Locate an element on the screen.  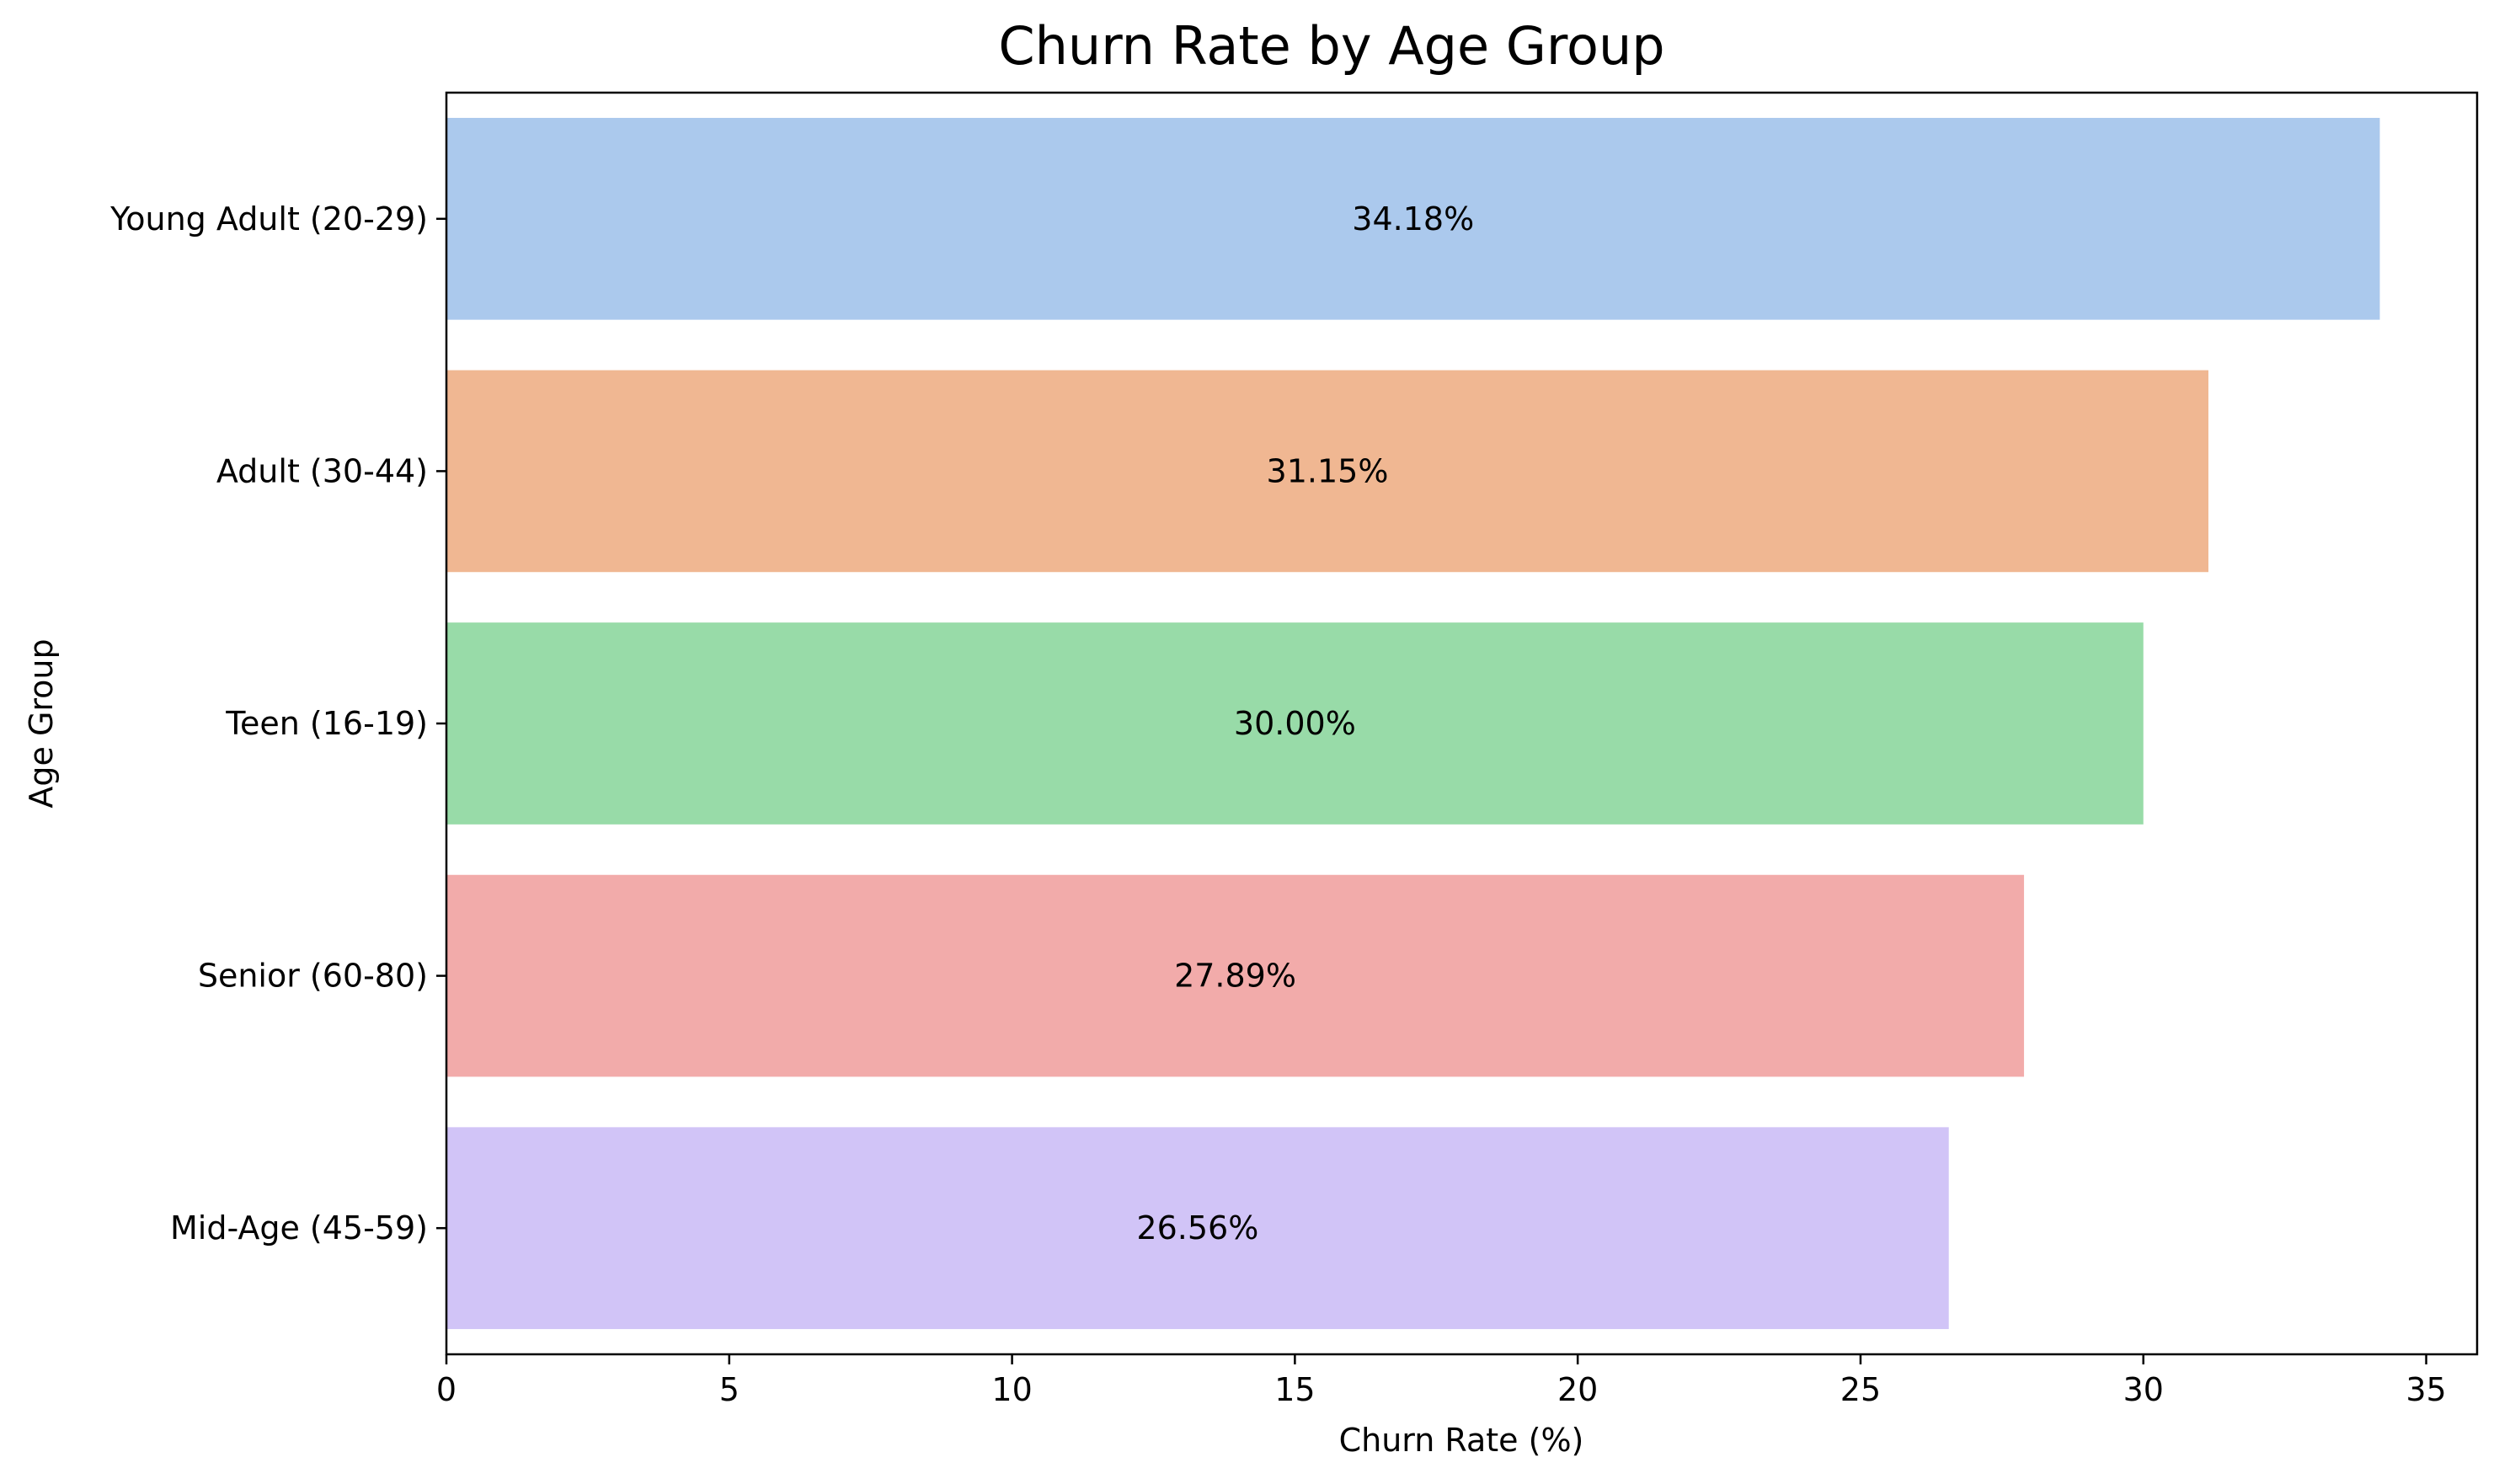
x-tick-label: 0 is located at coordinates (447, 1390).